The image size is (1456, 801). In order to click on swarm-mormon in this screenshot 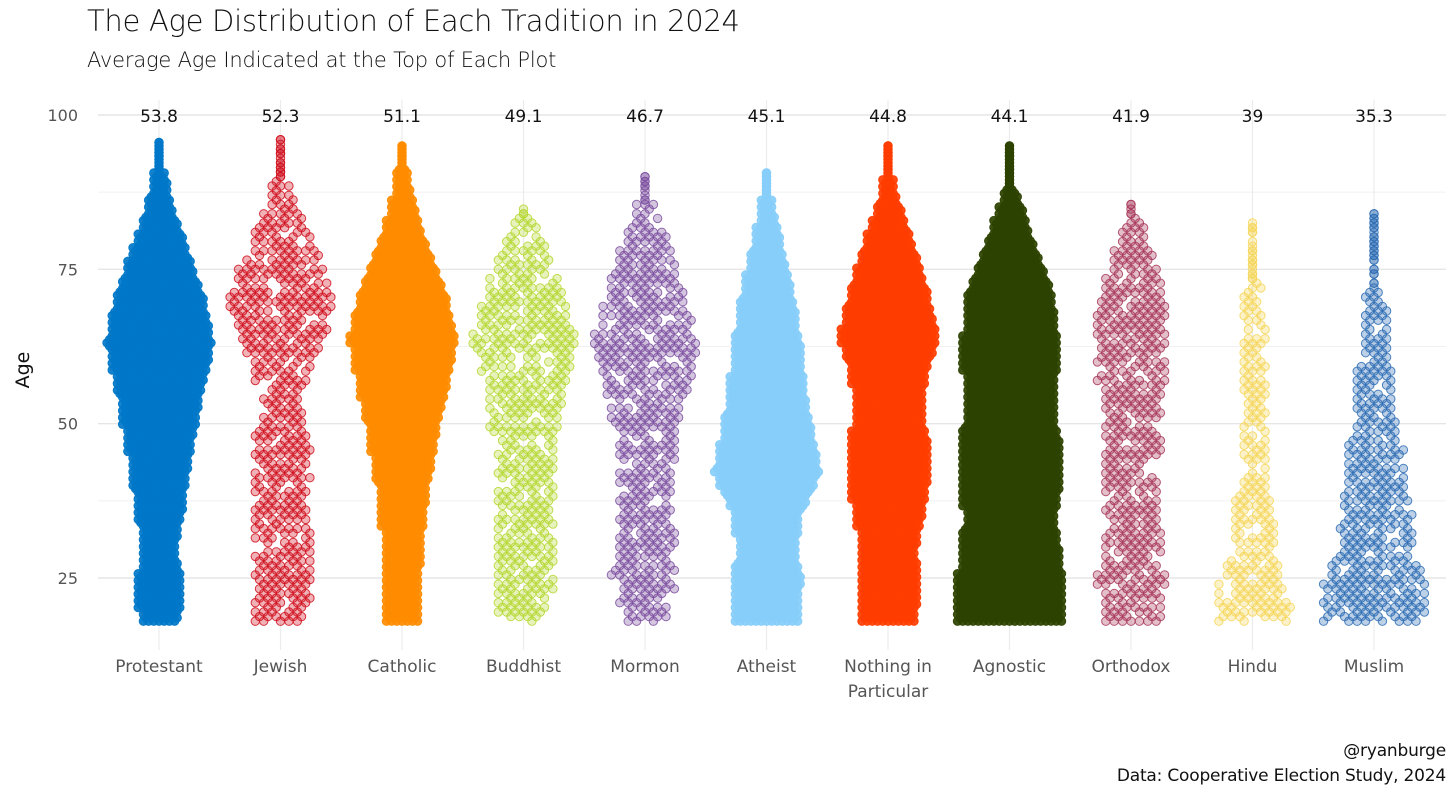, I will do `click(645, 399)`.